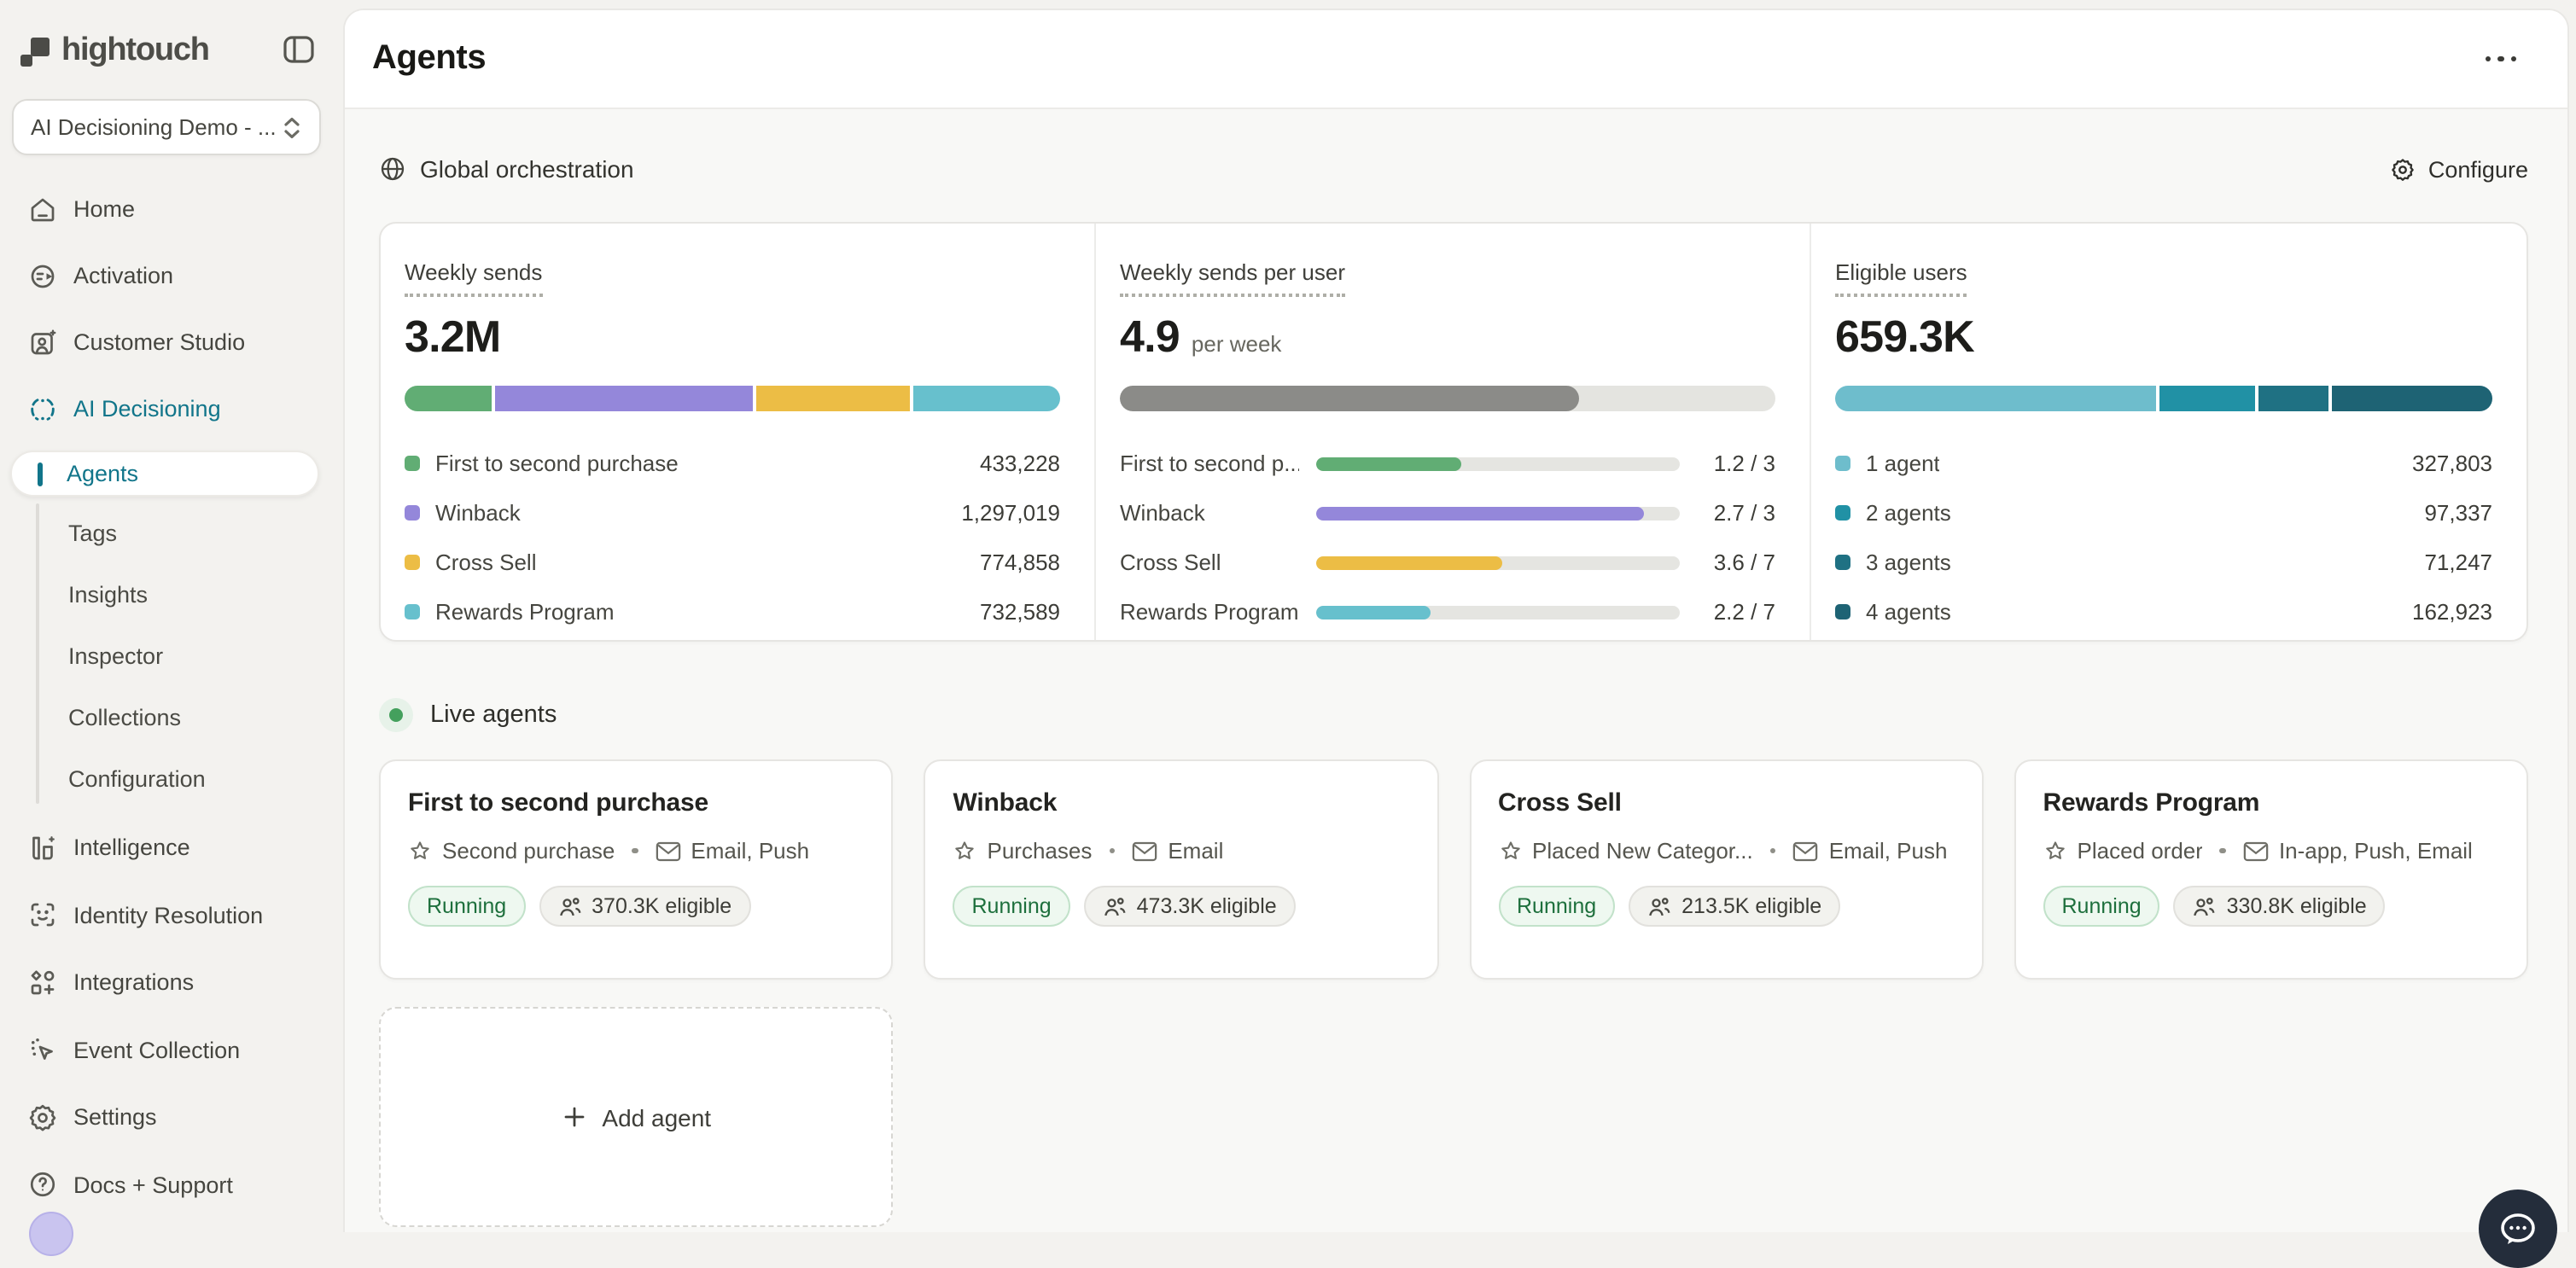  What do you see at coordinates (1150, 336) in the screenshot?
I see `stat-value: 4.9` at bounding box center [1150, 336].